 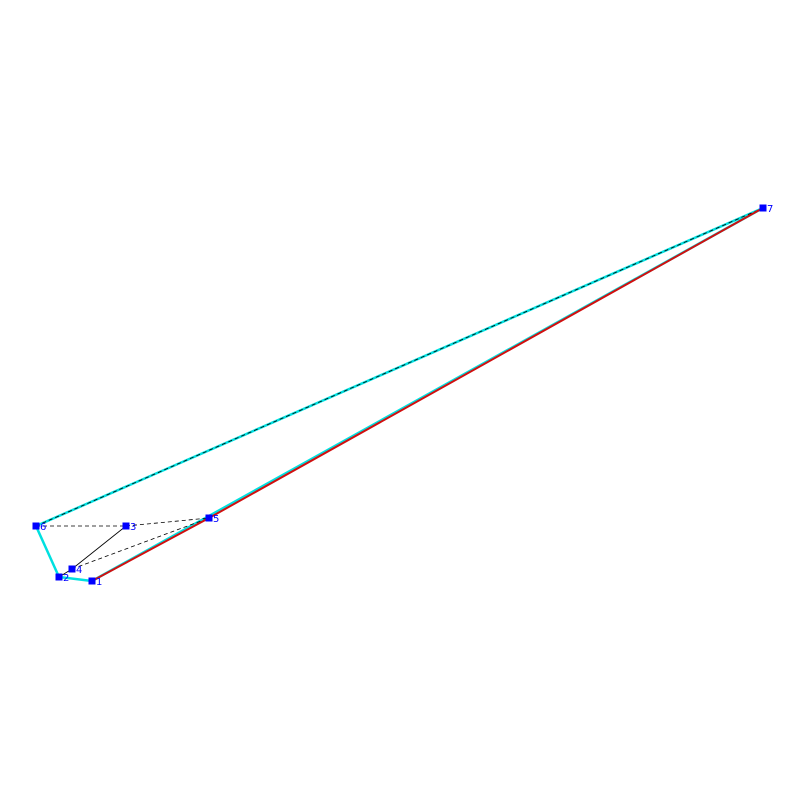 I want to click on node-label: 6, so click(x=43, y=527).